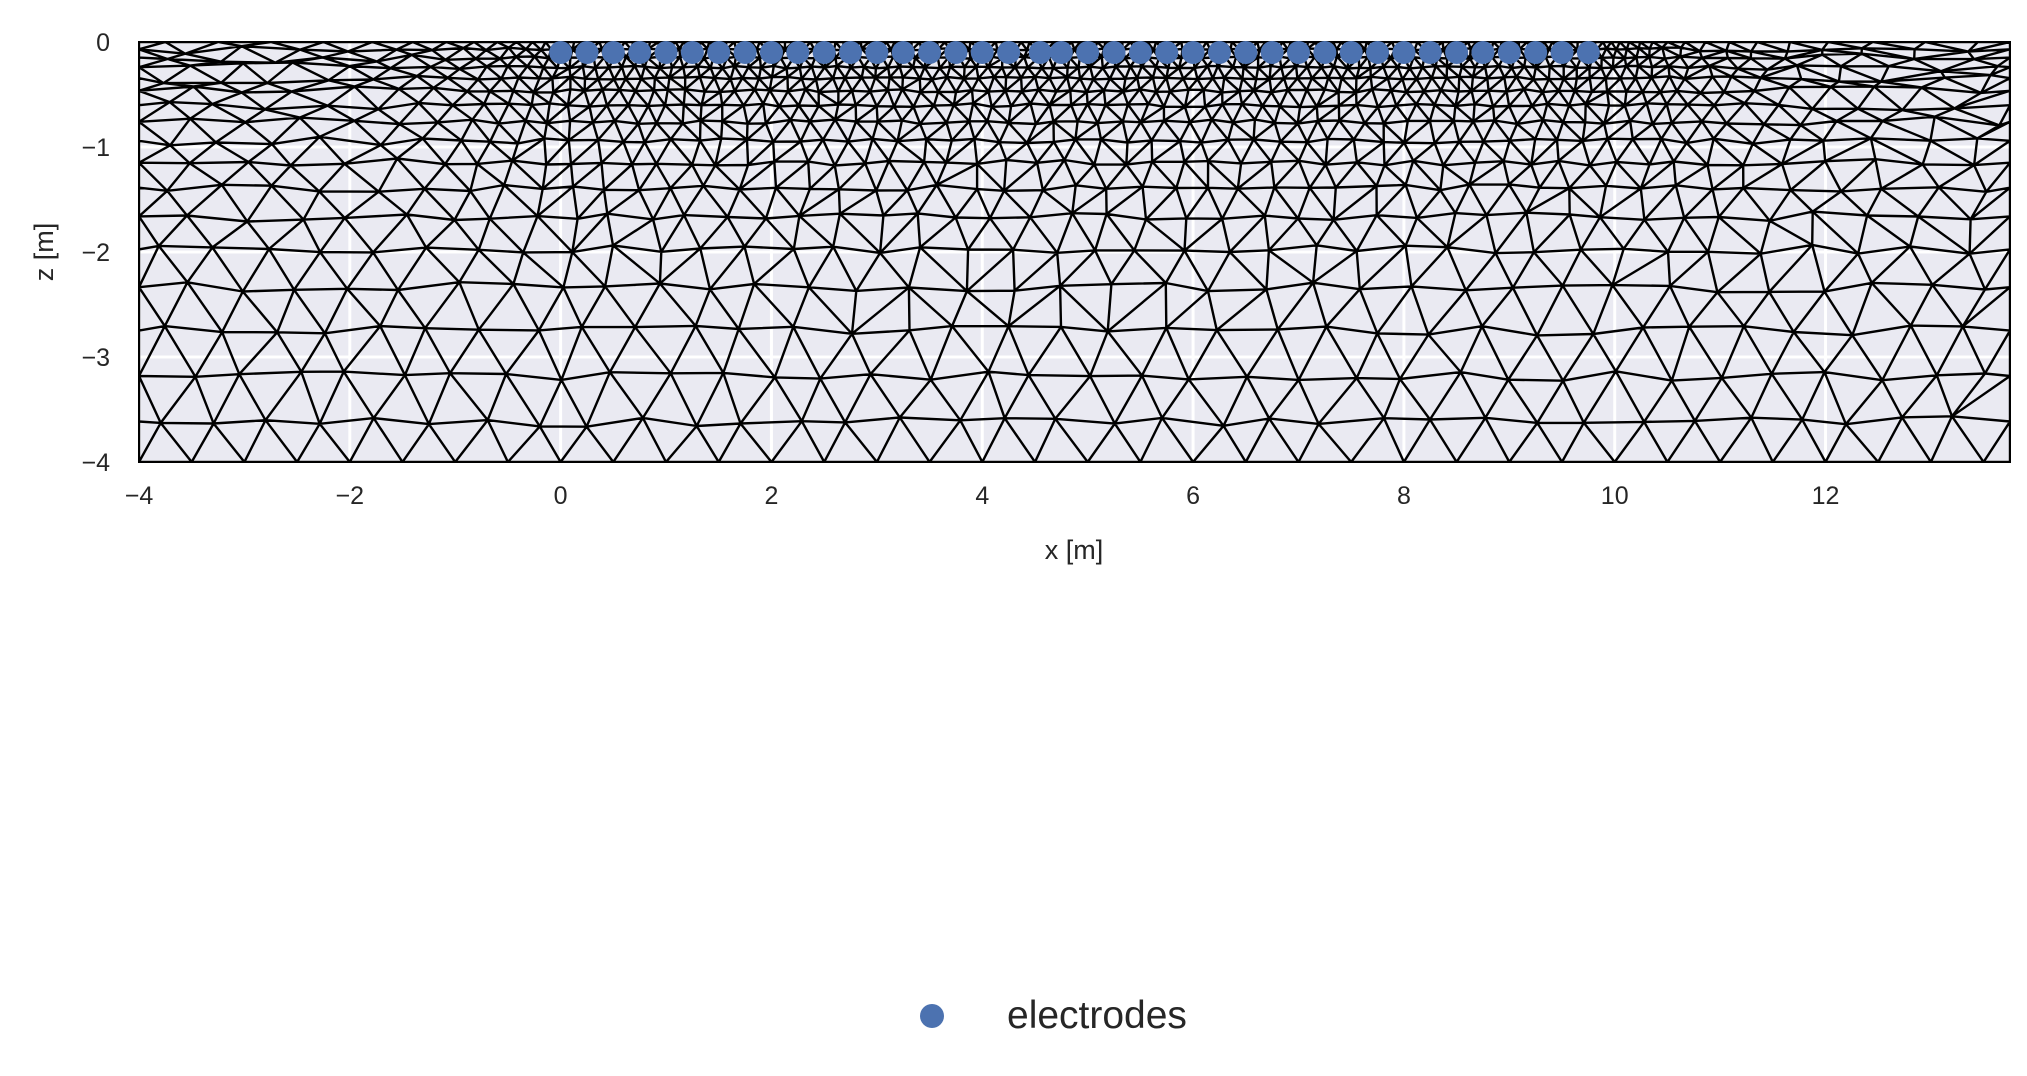  Describe the element at coordinates (95, 148) in the screenshot. I see `y-tick-label: −1` at that location.